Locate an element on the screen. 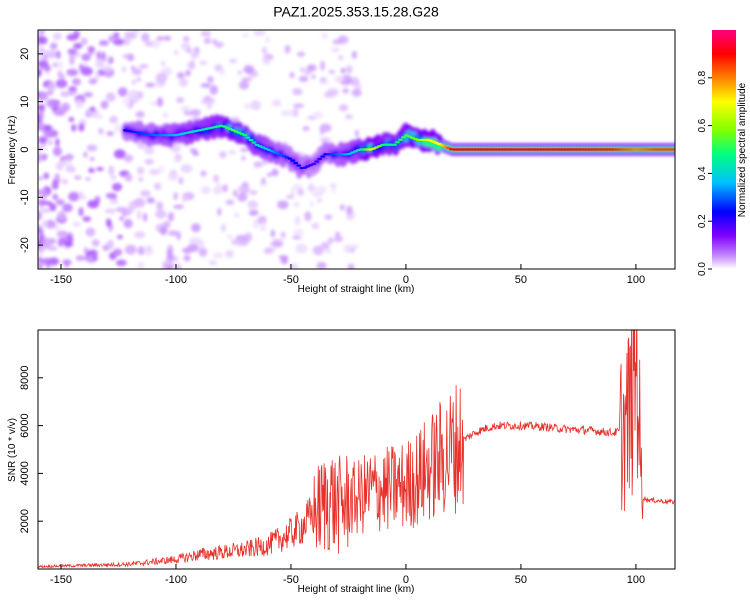 Image resolution: width=750 pixels, height=600 pixels. snr-x-label: Height of straight line (km) is located at coordinates (356, 589).